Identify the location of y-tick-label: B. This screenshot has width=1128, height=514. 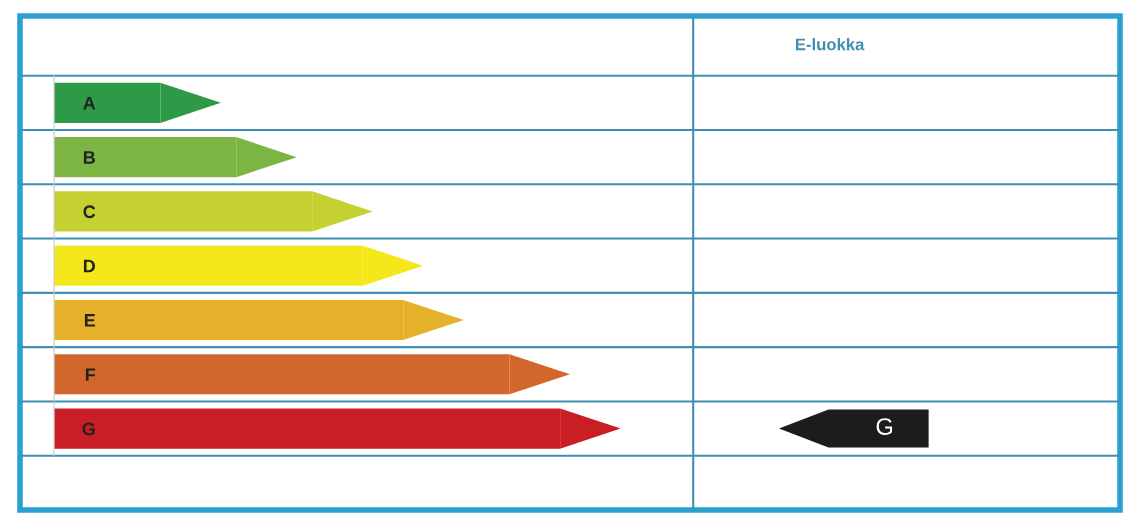
(89, 157).